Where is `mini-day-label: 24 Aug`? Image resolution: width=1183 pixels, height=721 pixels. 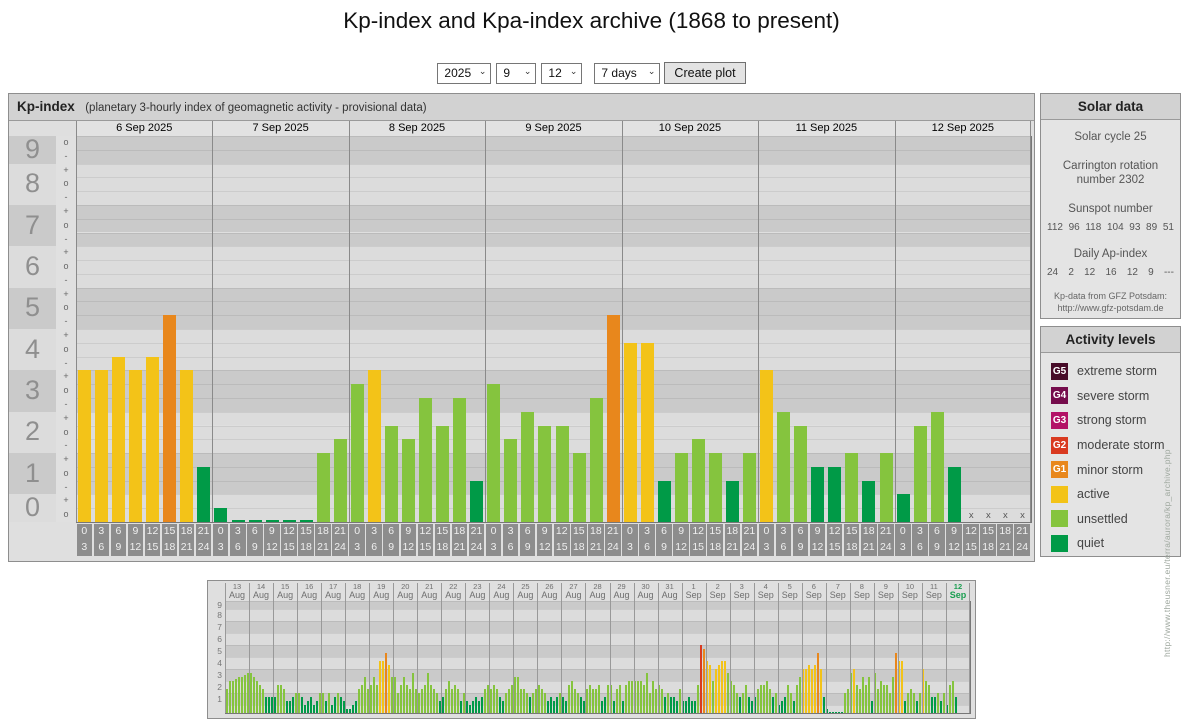
mini-day-label: 24 Aug is located at coordinates (501, 591).